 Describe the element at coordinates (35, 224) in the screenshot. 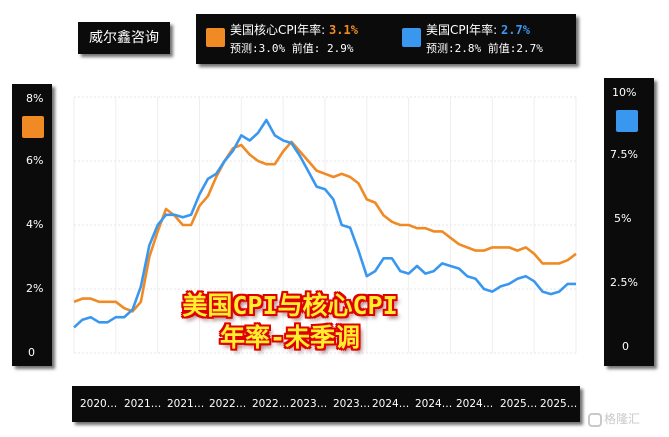

I see `left-tick-label: 4%` at that location.